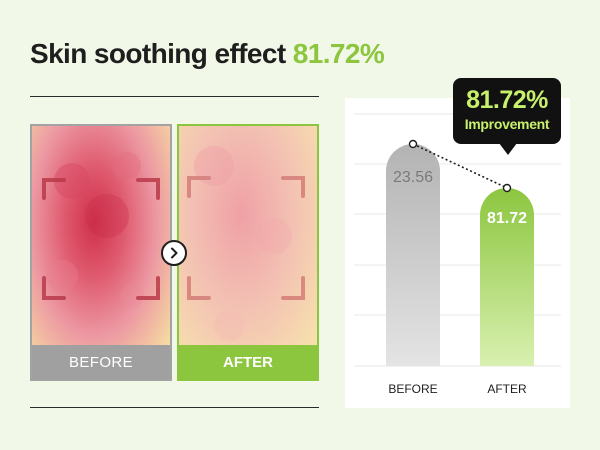  What do you see at coordinates (507, 389) in the screenshot?
I see `tick-label-after: AFTER` at bounding box center [507, 389].